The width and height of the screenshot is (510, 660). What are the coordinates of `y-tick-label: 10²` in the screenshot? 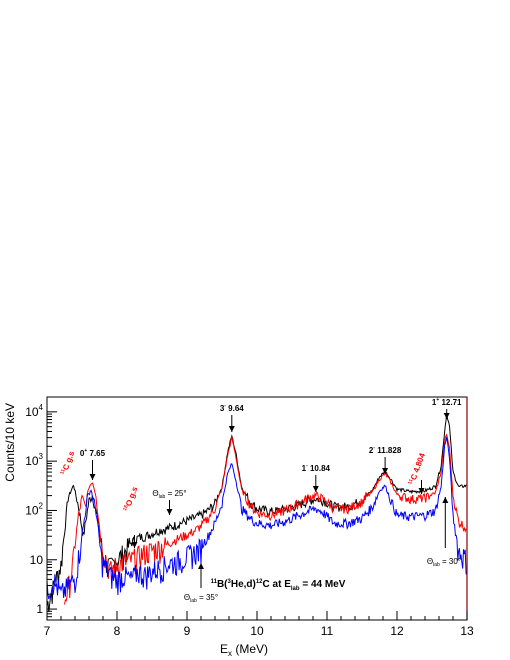 It's located at (34, 509).